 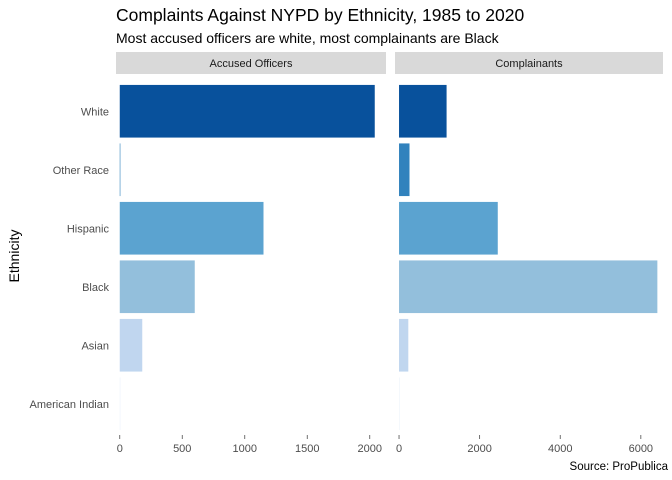 I want to click on y-tick-label-white: White, so click(x=95, y=112).